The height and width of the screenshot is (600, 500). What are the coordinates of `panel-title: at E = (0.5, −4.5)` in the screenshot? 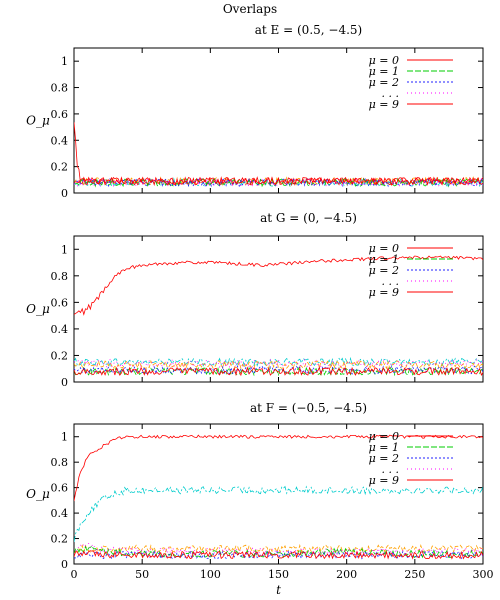 It's located at (308, 30).